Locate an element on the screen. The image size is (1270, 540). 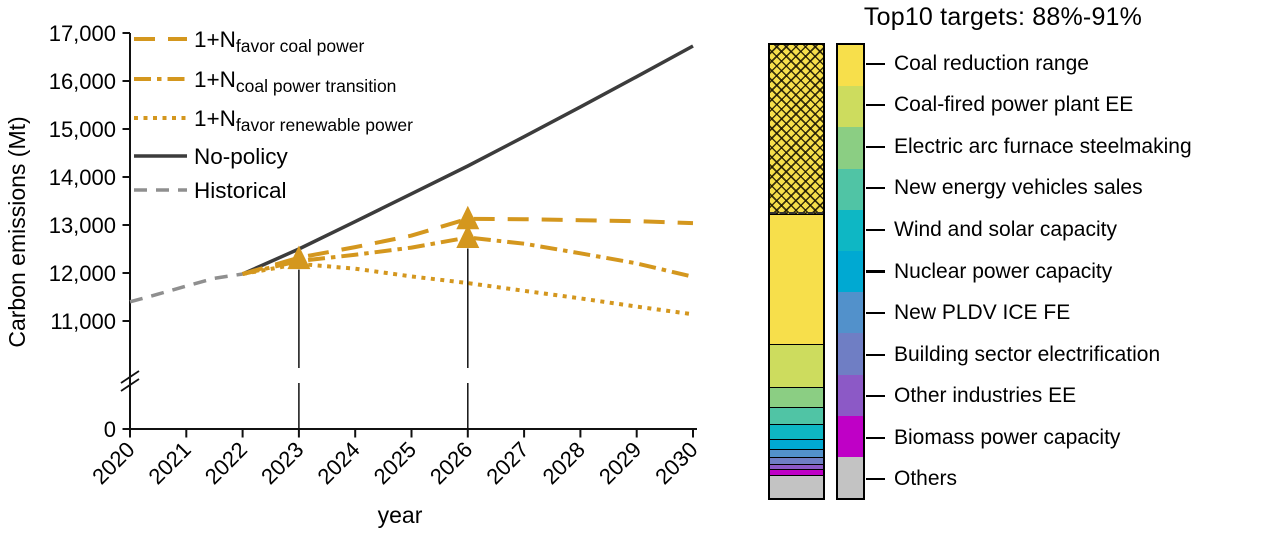
left-stacked-bar is located at coordinates (796, 271).